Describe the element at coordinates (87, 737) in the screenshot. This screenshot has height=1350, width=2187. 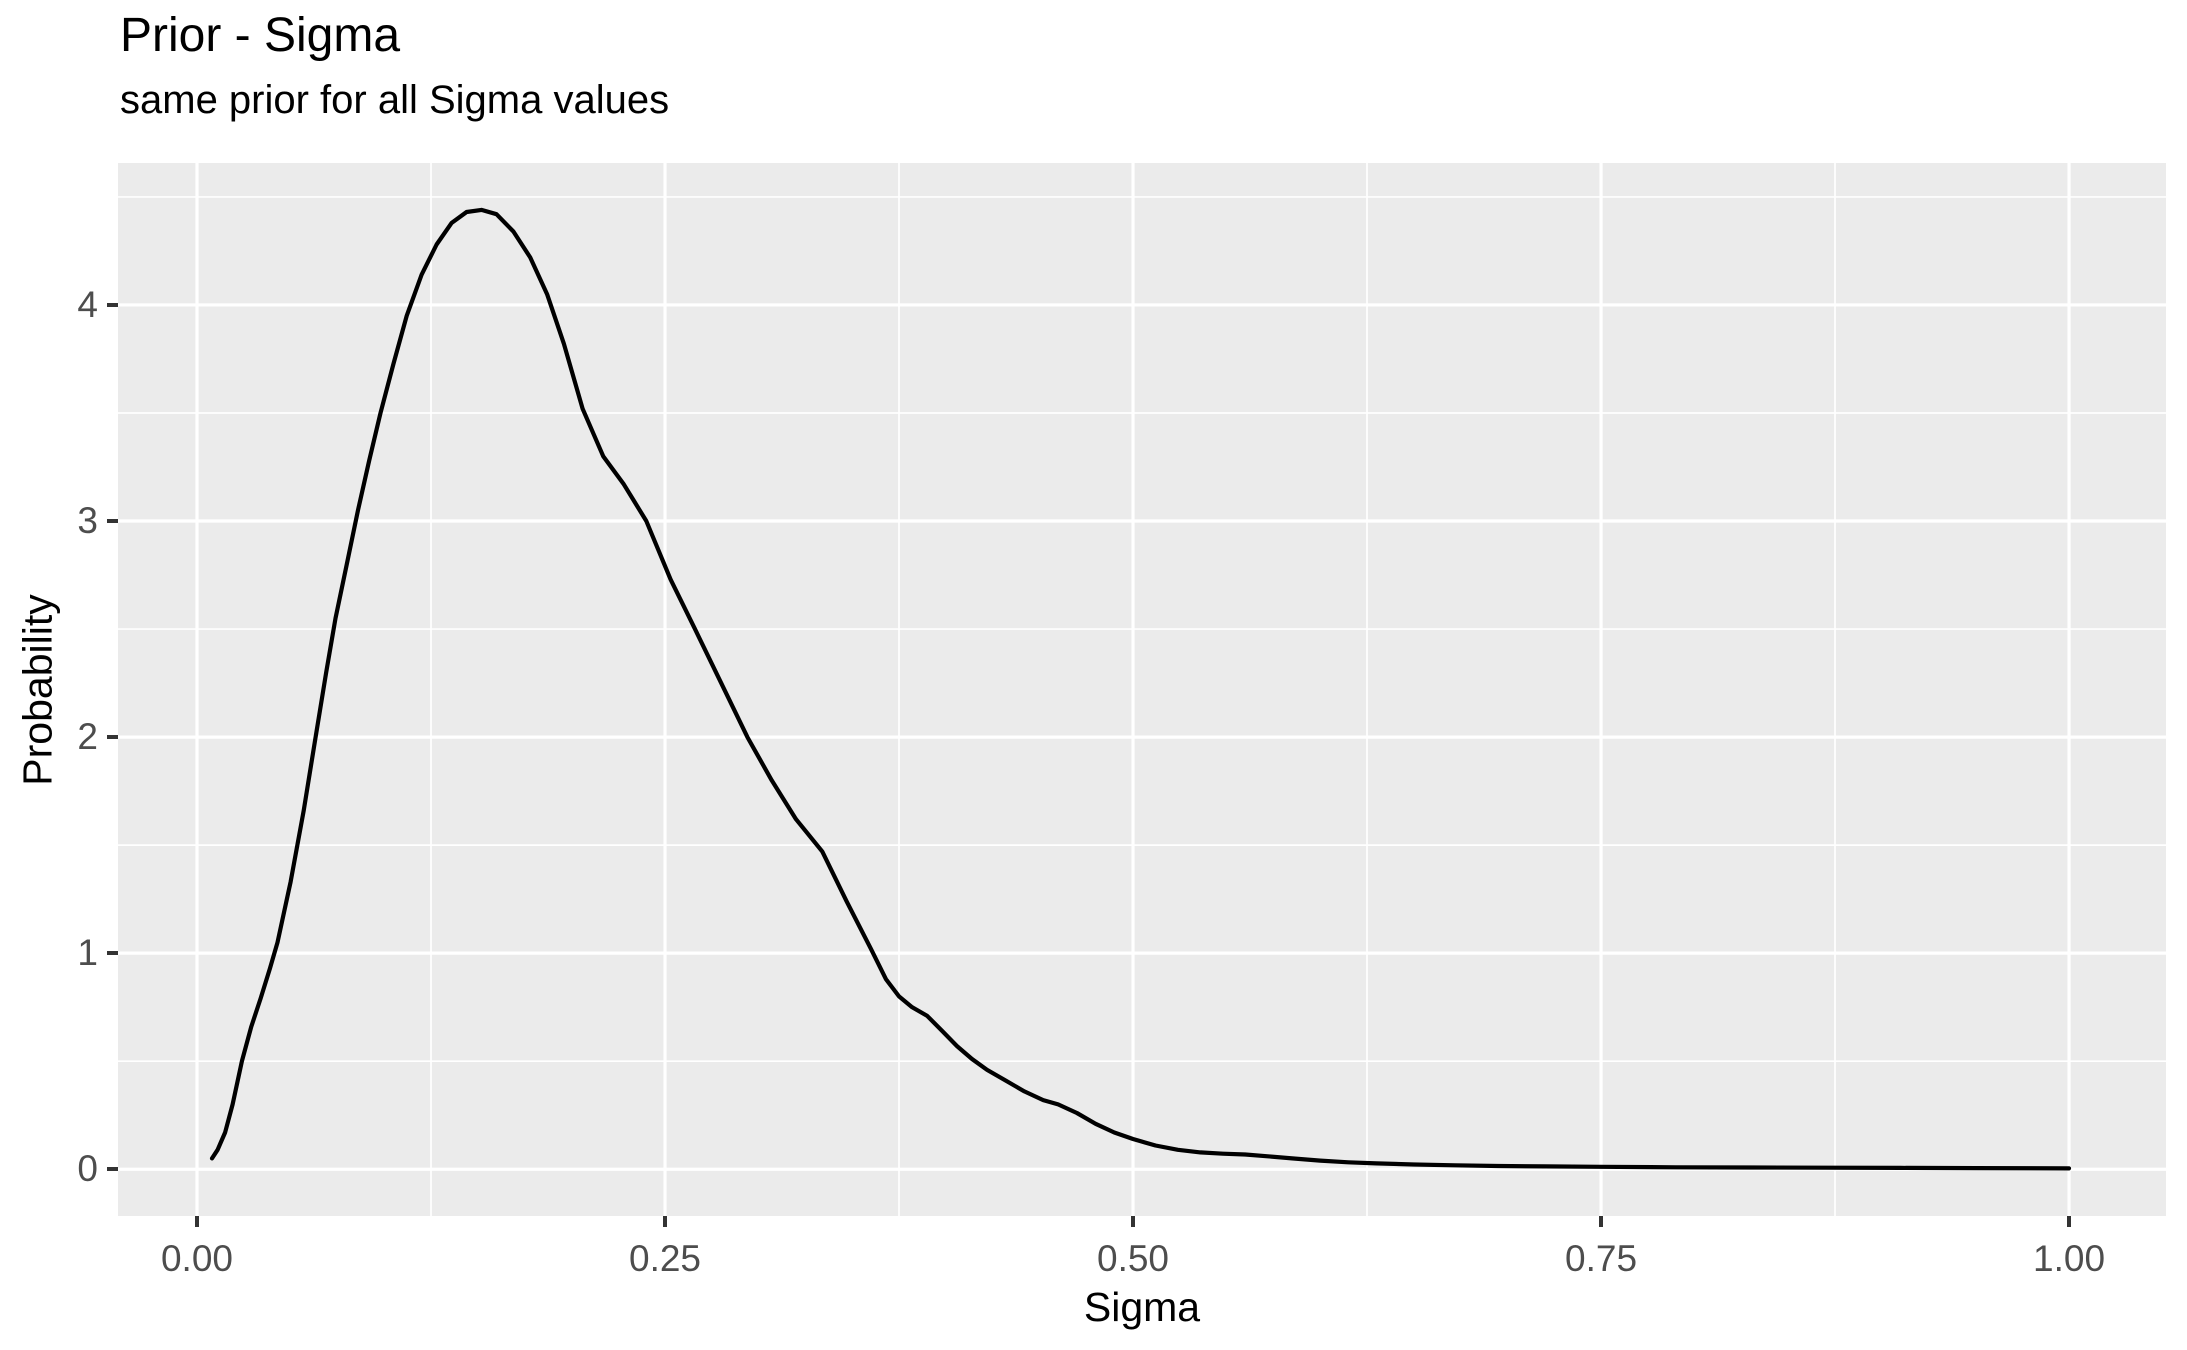
I see `y-axis-tick-label: 2` at that location.